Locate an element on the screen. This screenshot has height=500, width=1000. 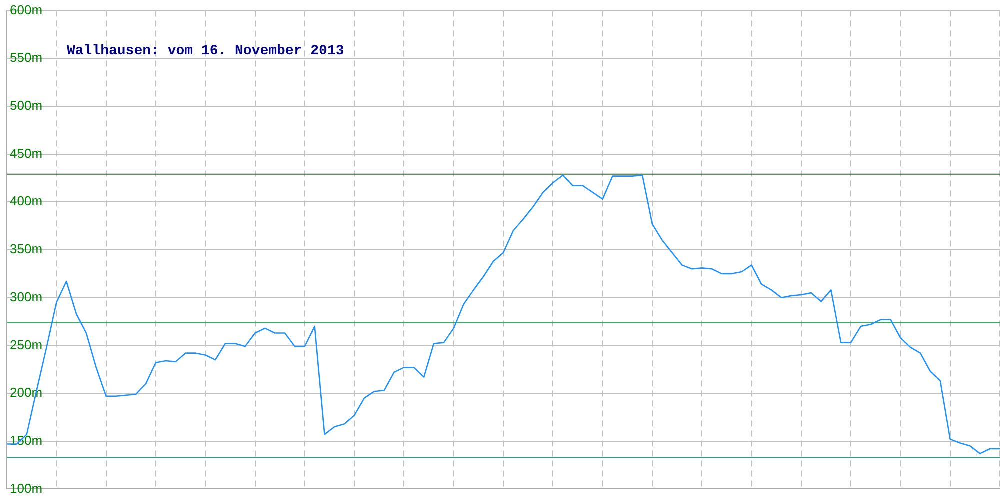
y-tick-label: 500m is located at coordinates (26, 106).